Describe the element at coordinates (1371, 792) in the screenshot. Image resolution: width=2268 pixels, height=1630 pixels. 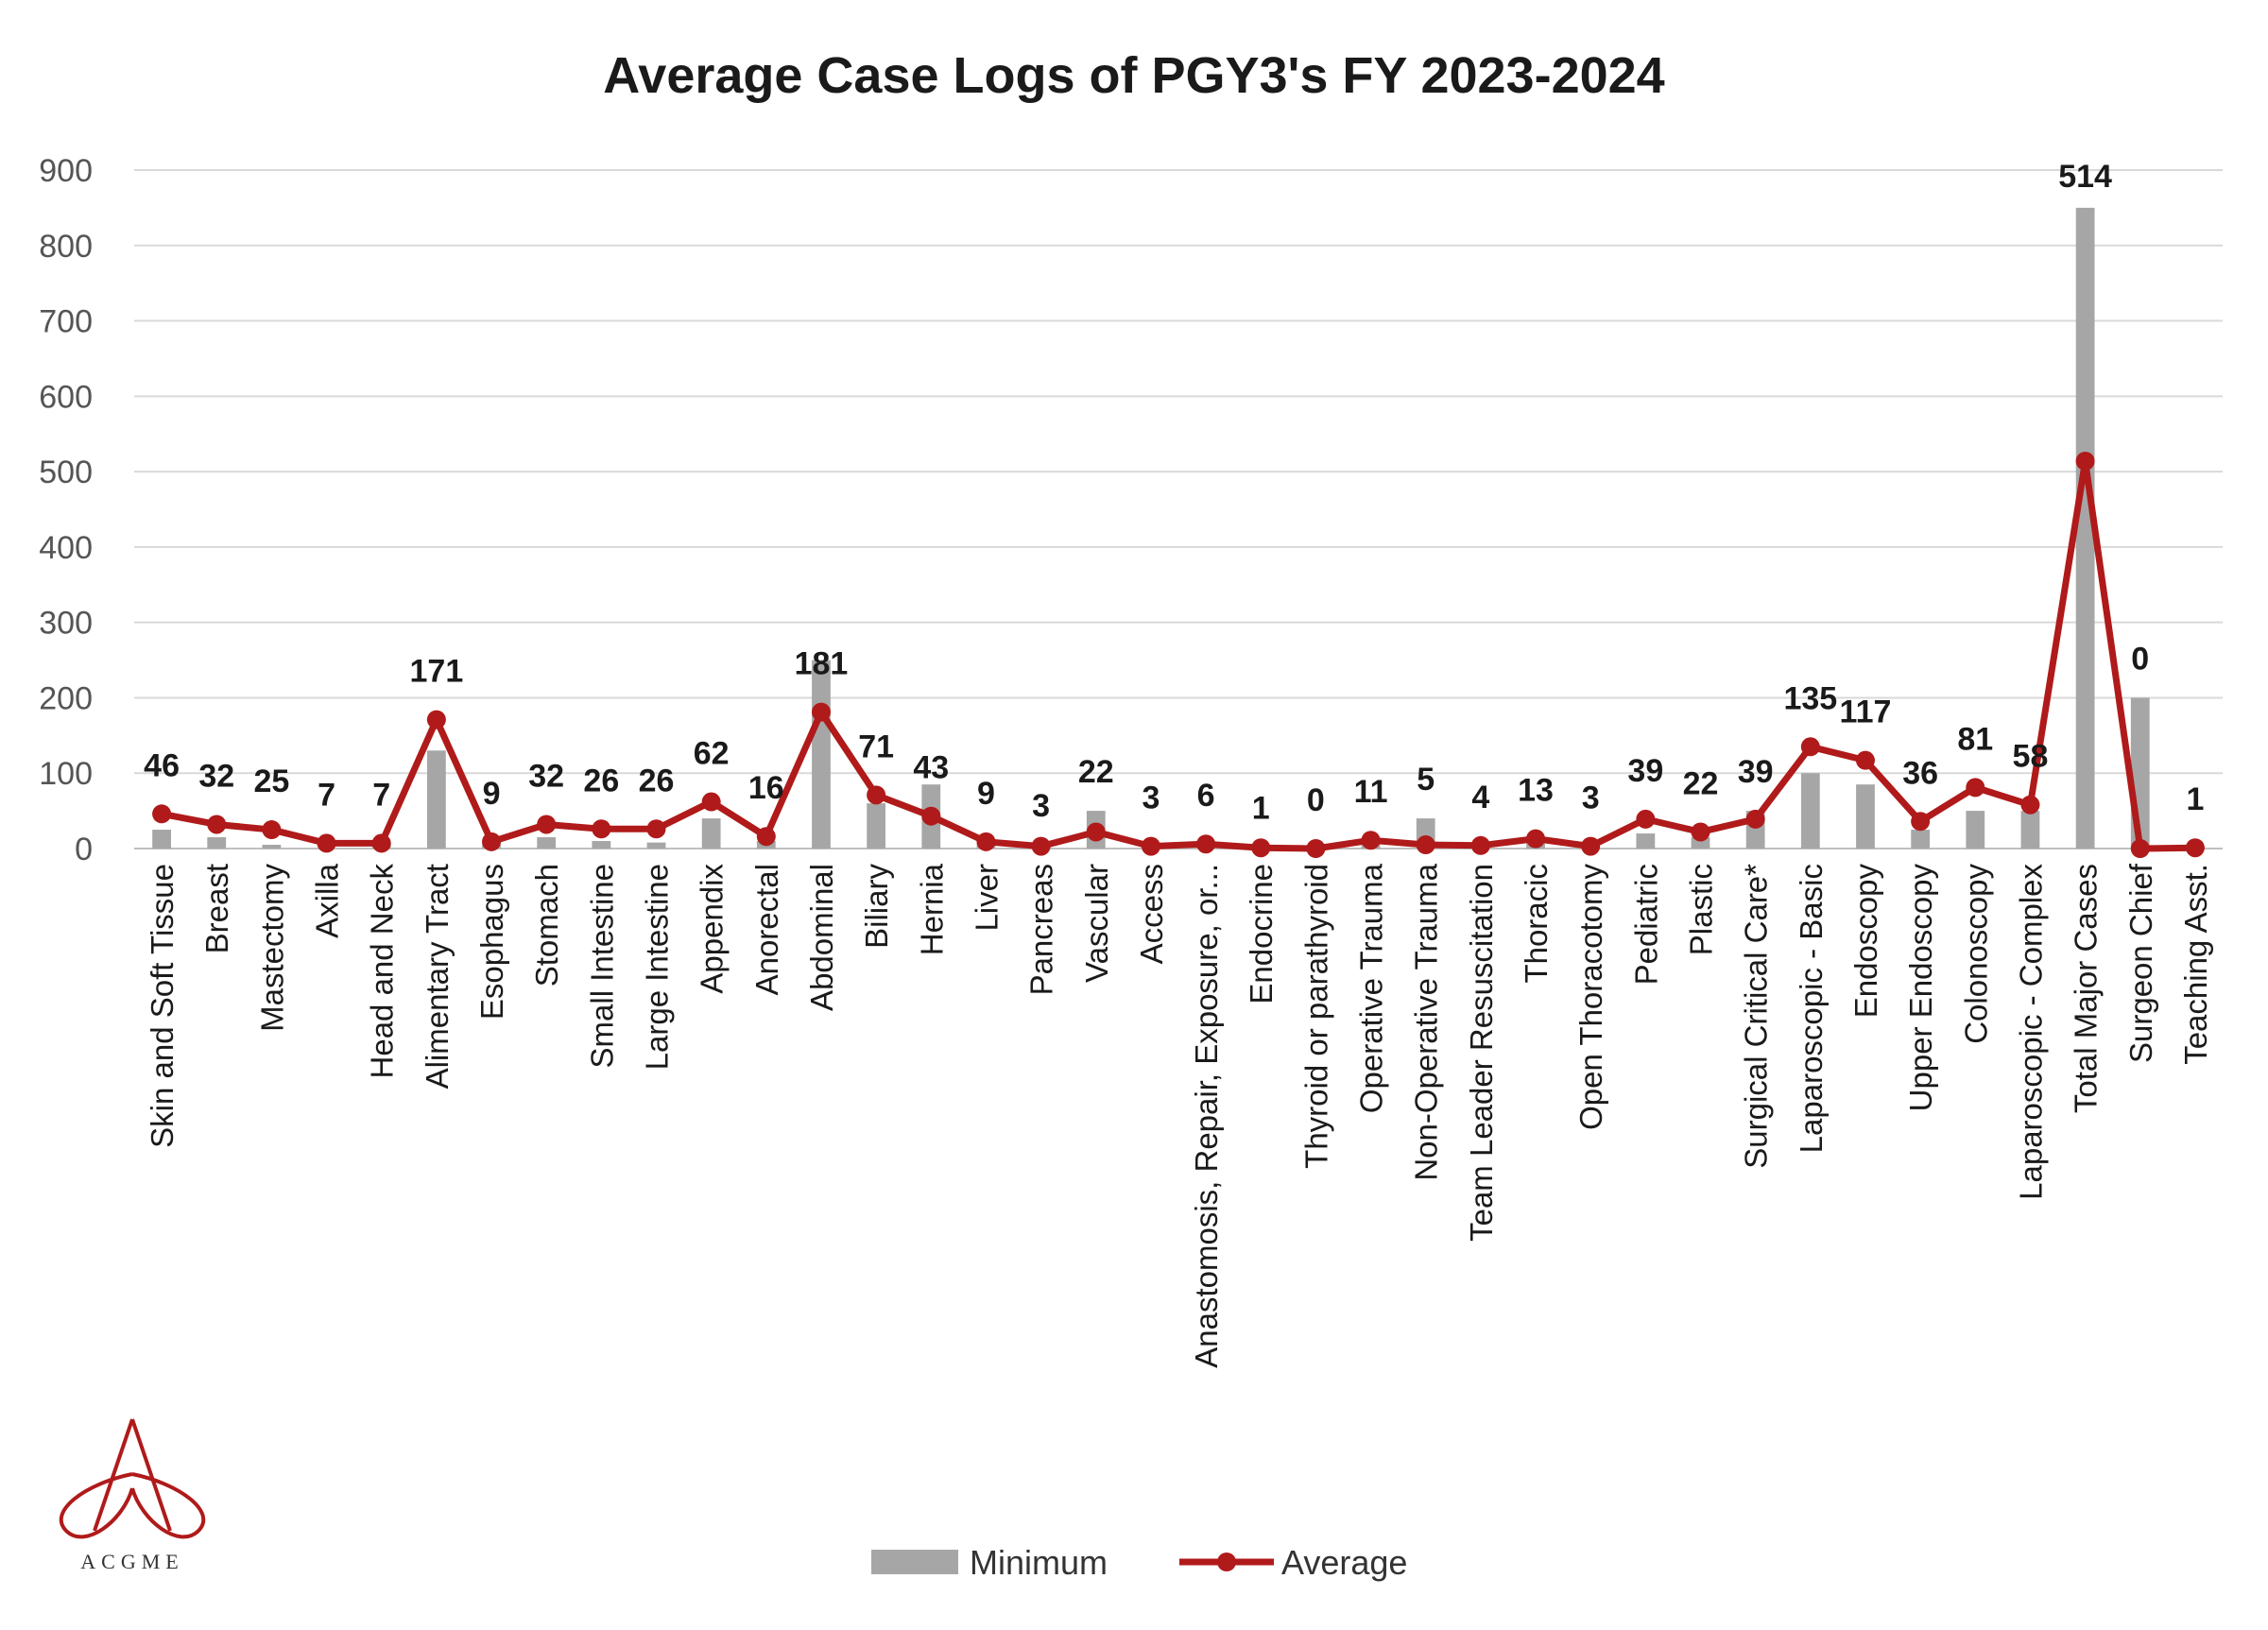
I see `data-label: 11` at that location.